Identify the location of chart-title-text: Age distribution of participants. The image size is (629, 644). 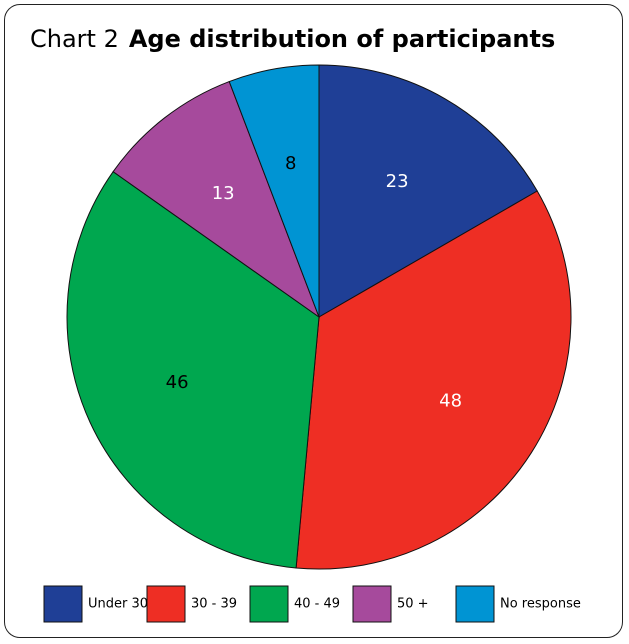
(342, 39).